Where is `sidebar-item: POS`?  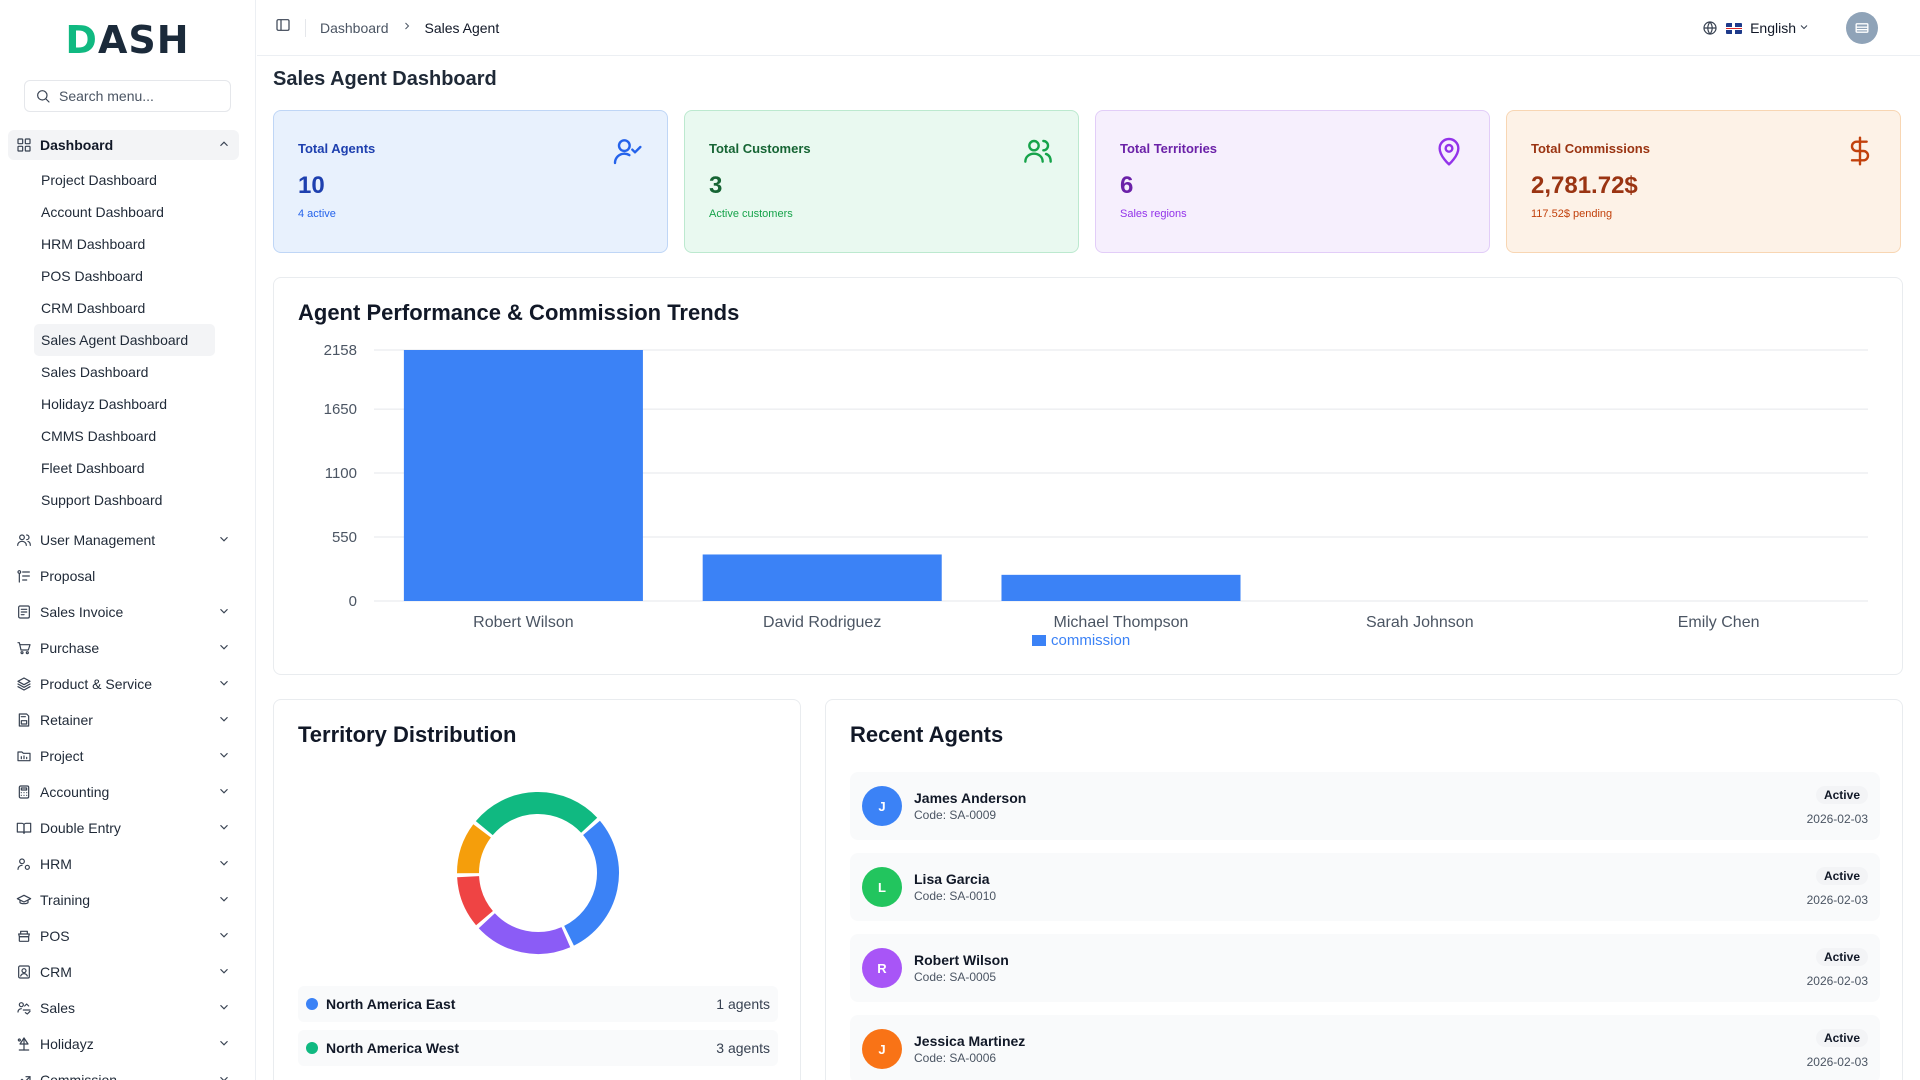
sidebar-item: POS is located at coordinates (123, 936).